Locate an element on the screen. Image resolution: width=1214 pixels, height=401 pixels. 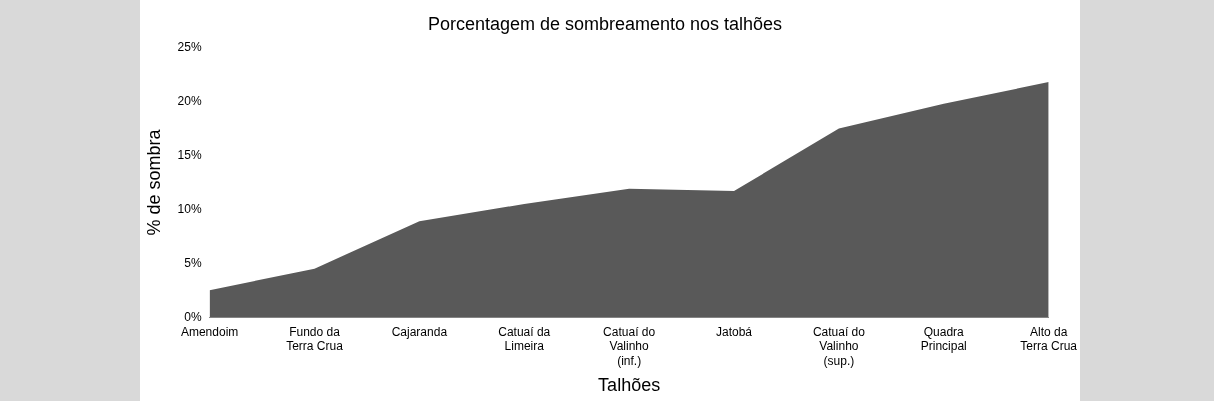
x-axis-title: Talhões is located at coordinates (629, 385).